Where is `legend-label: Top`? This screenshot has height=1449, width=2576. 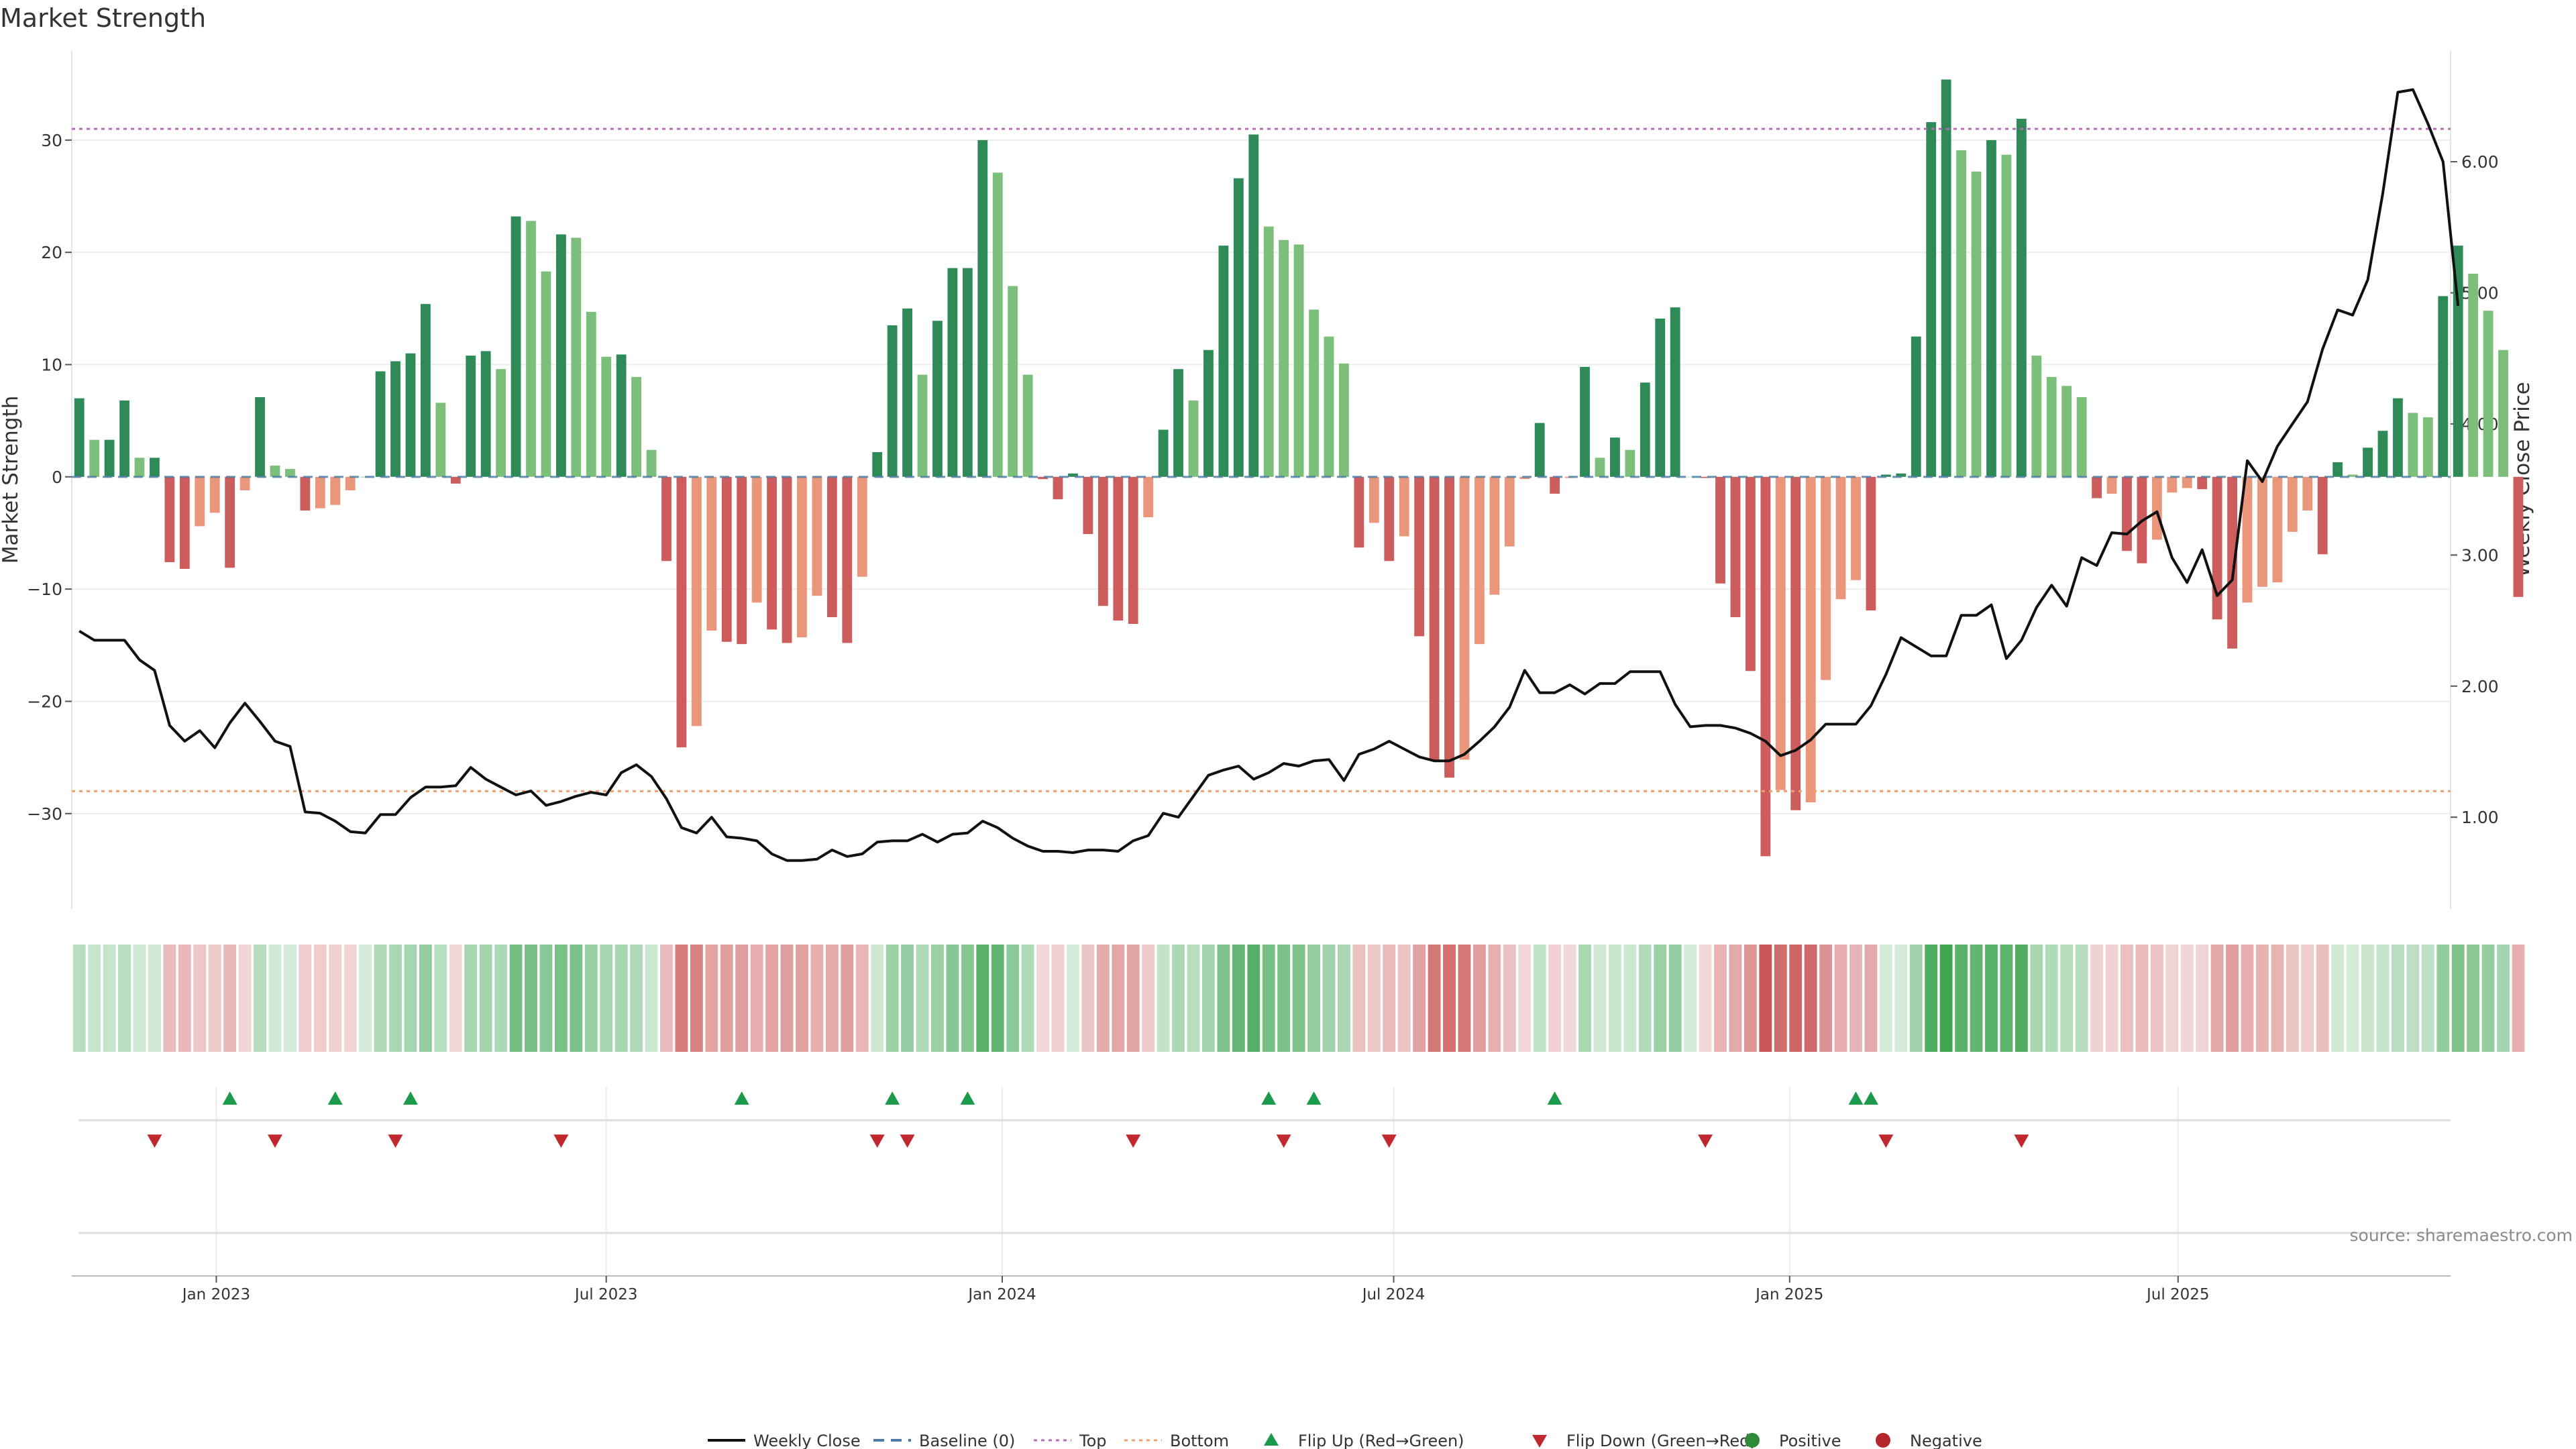
legend-label: Top is located at coordinates (1093, 1440).